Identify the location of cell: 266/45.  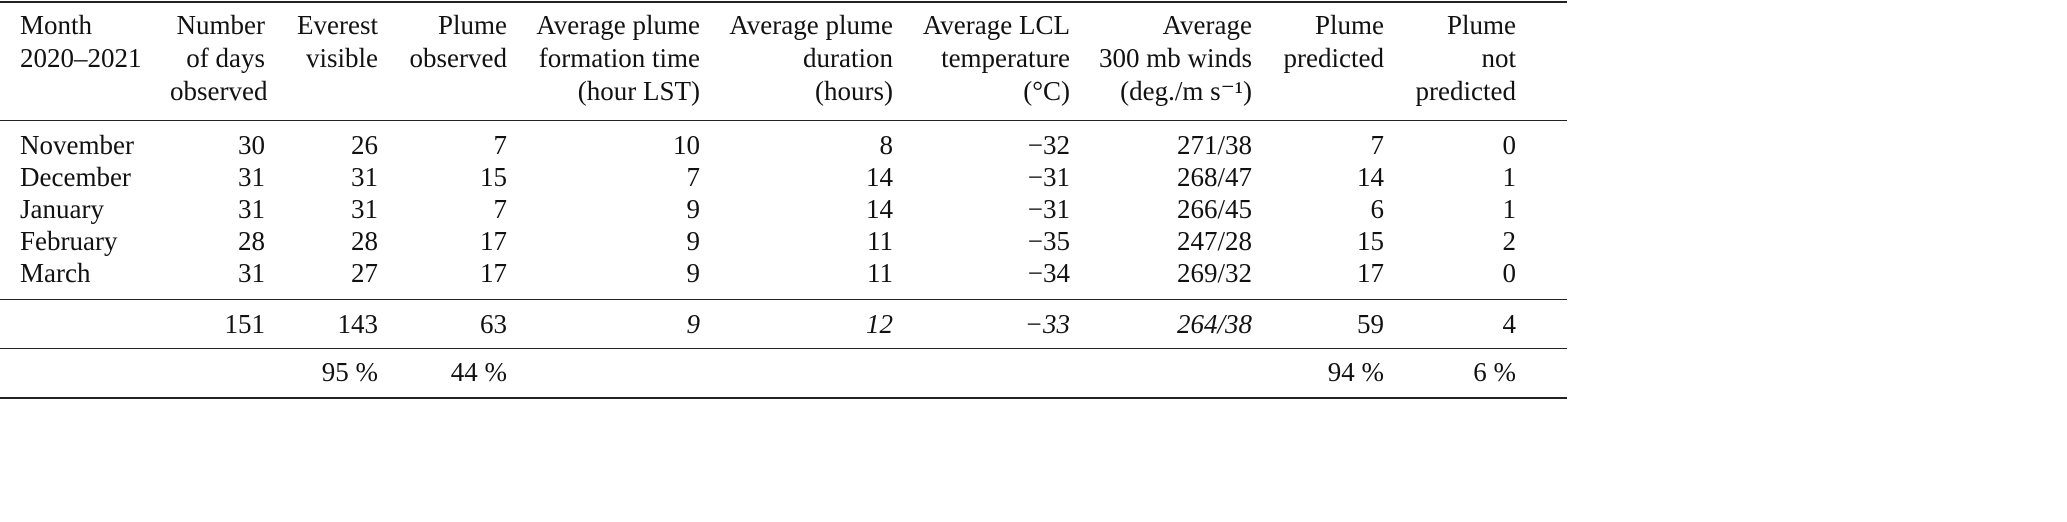
(1214, 209).